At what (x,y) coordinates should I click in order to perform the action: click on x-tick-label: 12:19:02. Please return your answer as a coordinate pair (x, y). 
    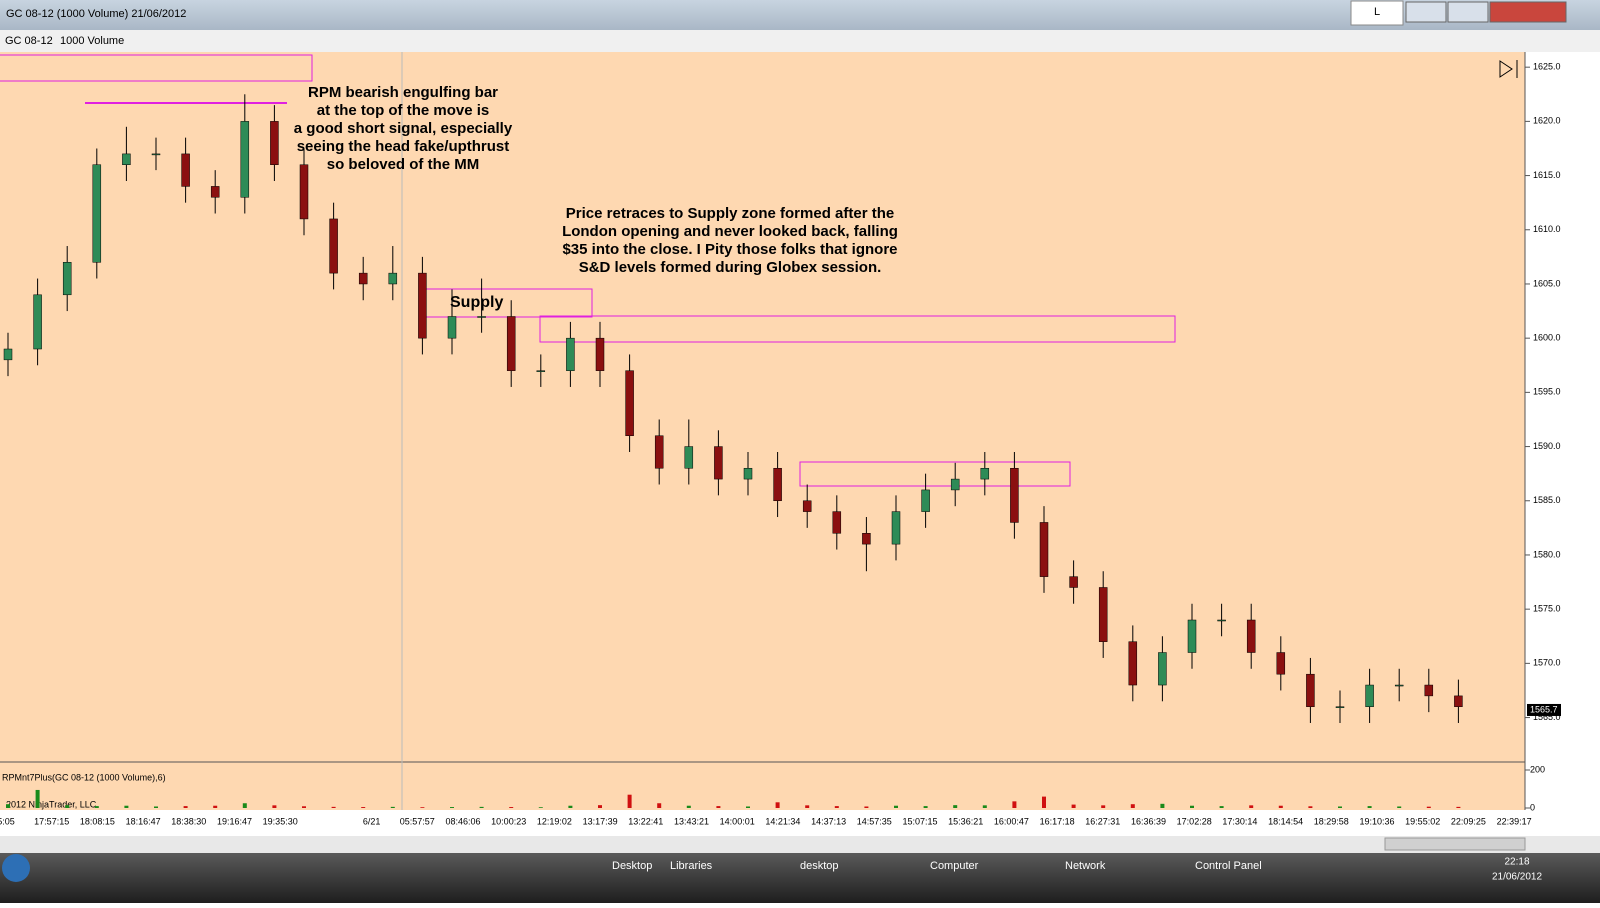
    Looking at the image, I should click on (554, 821).